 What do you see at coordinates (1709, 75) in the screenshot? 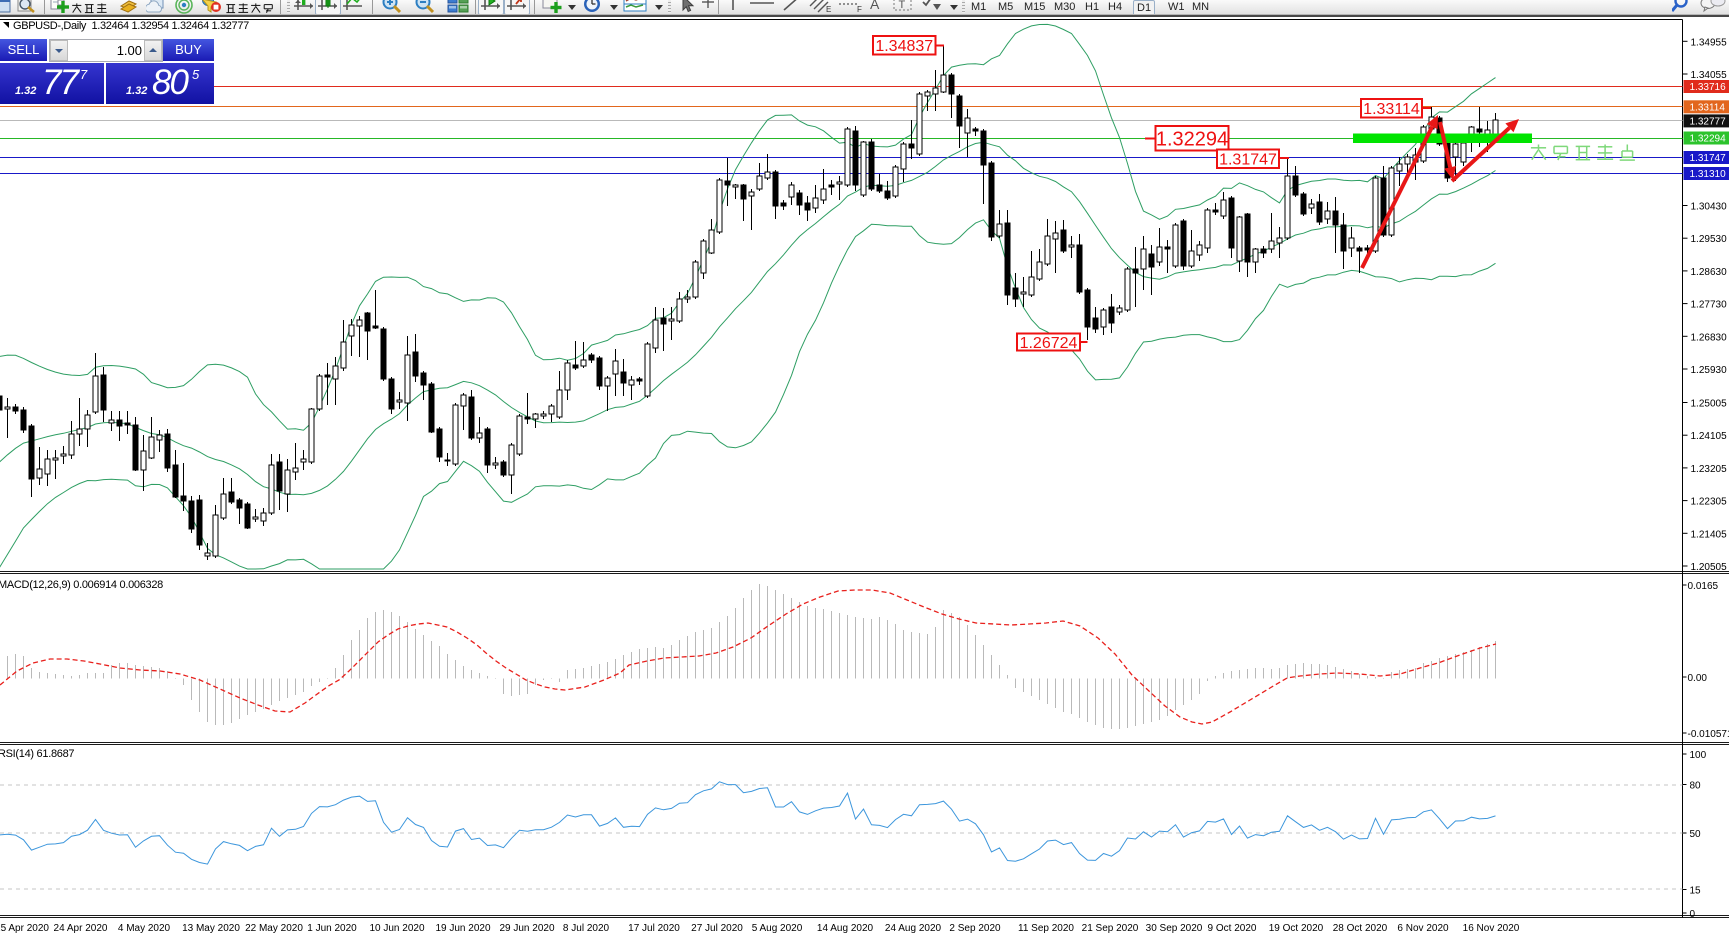
I see `svg-text: 1.34055` at bounding box center [1709, 75].